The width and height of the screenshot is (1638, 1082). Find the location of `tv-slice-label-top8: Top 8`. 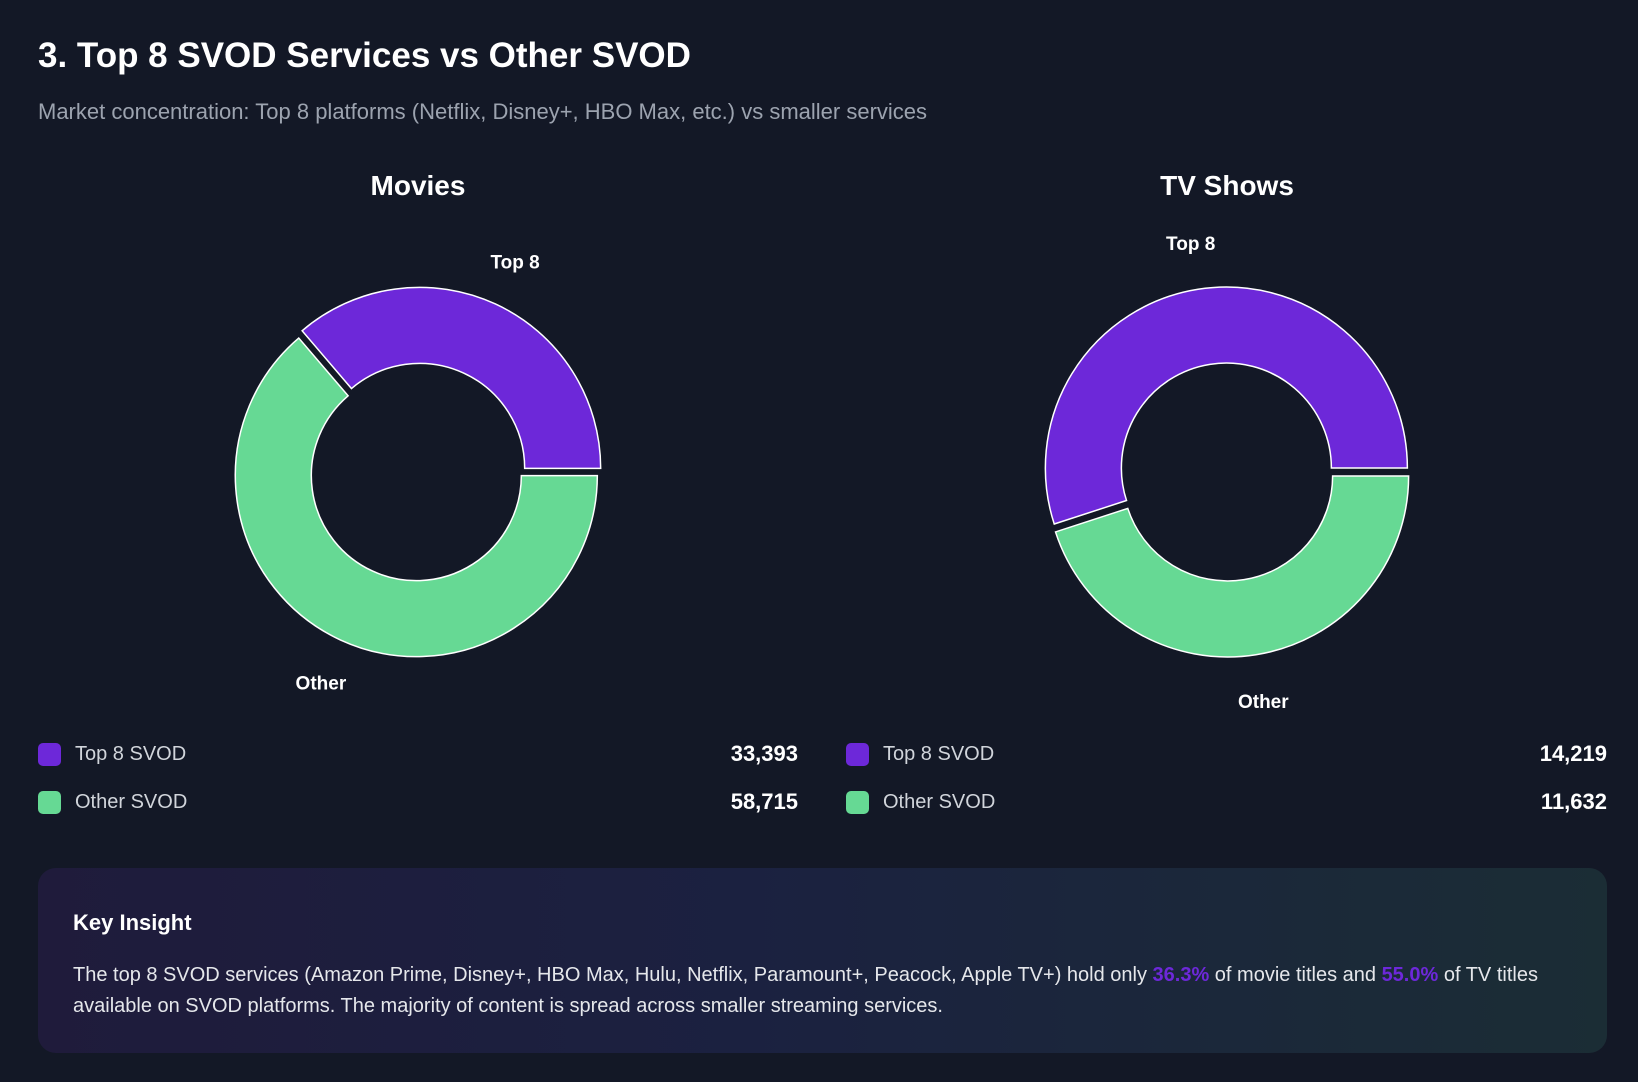

tv-slice-label-top8: Top 8 is located at coordinates (1190, 244).